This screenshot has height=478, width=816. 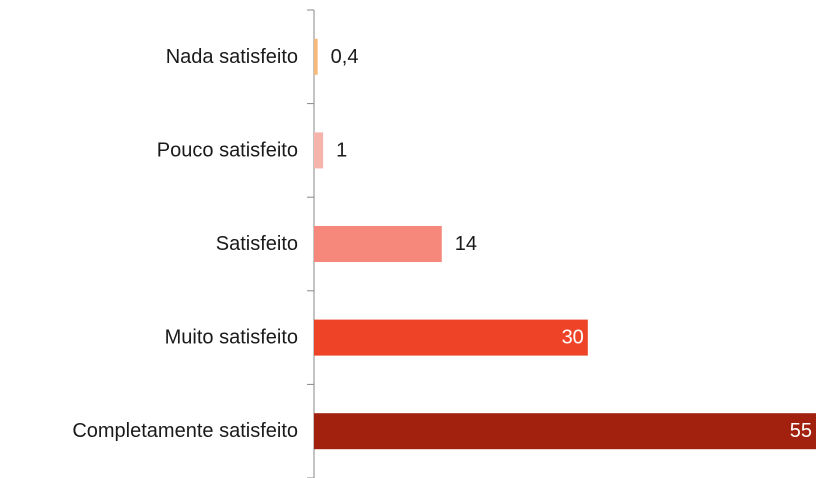 What do you see at coordinates (801, 431) in the screenshot?
I see `value-label: 55` at bounding box center [801, 431].